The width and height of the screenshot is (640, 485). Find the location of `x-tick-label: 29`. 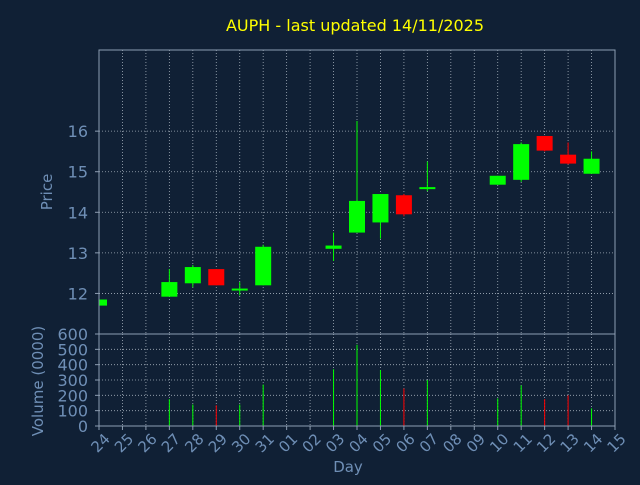

x-tick-label: 29 is located at coordinates (218, 443).